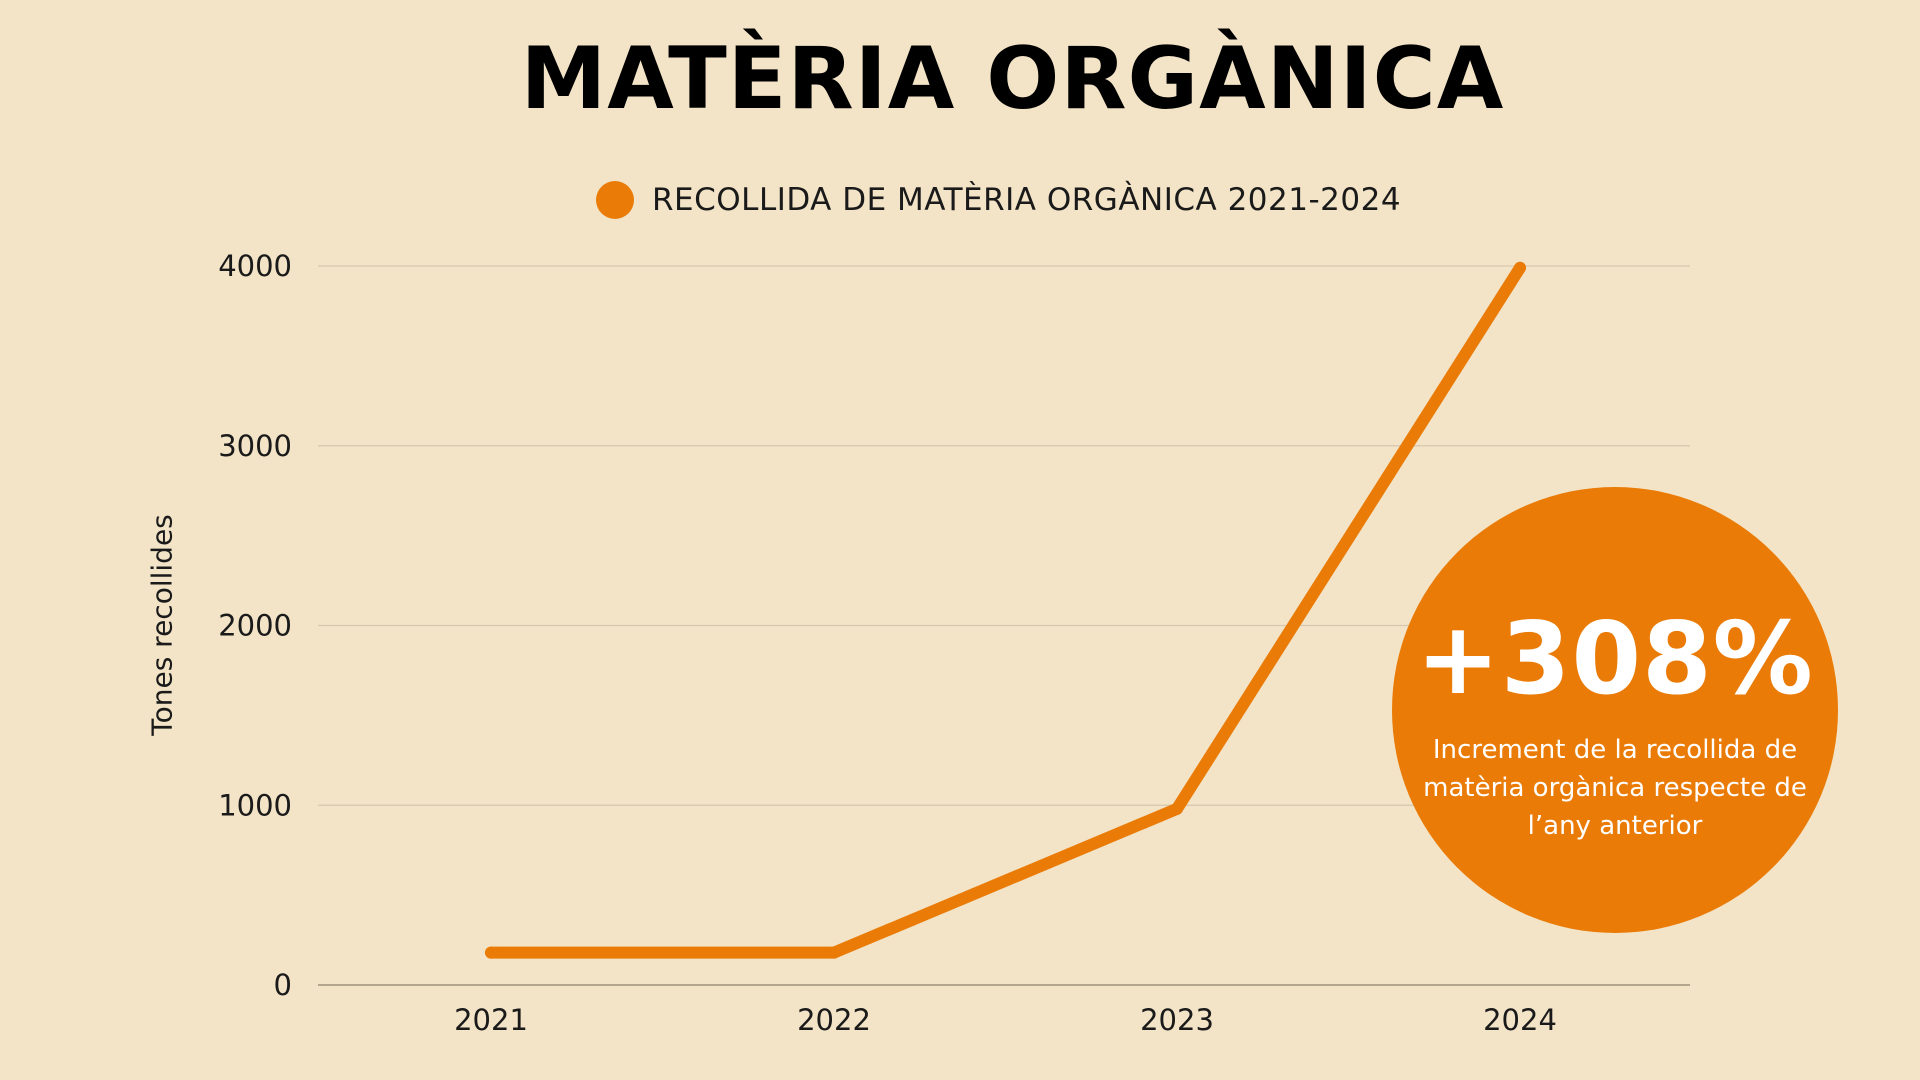  What do you see at coordinates (834, 1020) in the screenshot?
I see `x-tick-label: 2022` at bounding box center [834, 1020].